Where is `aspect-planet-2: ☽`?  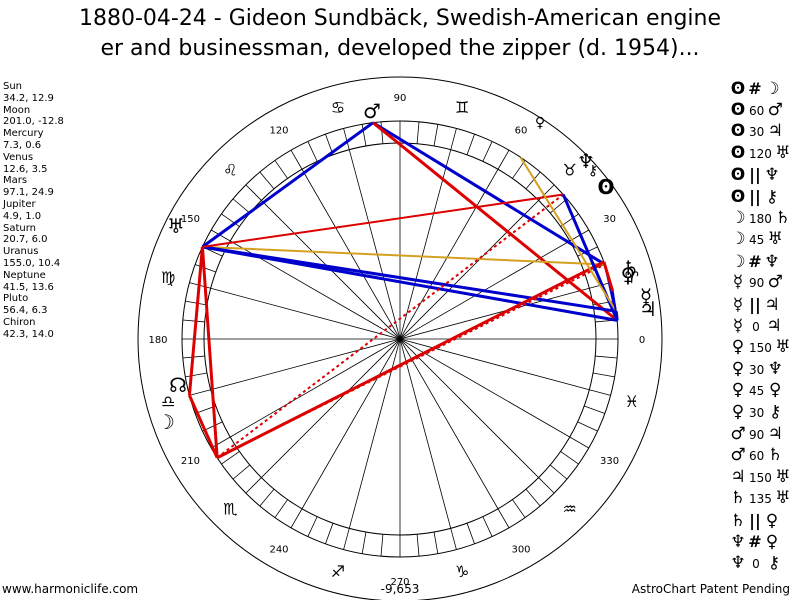
aspect-planet-2: ☽ is located at coordinates (772, 89).